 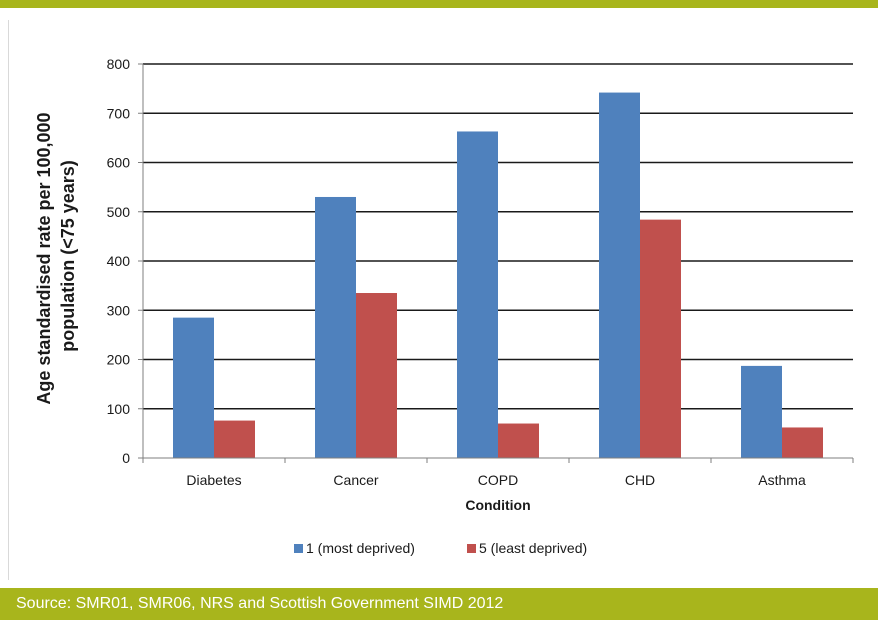 I want to click on left-divider, so click(x=8, y=300).